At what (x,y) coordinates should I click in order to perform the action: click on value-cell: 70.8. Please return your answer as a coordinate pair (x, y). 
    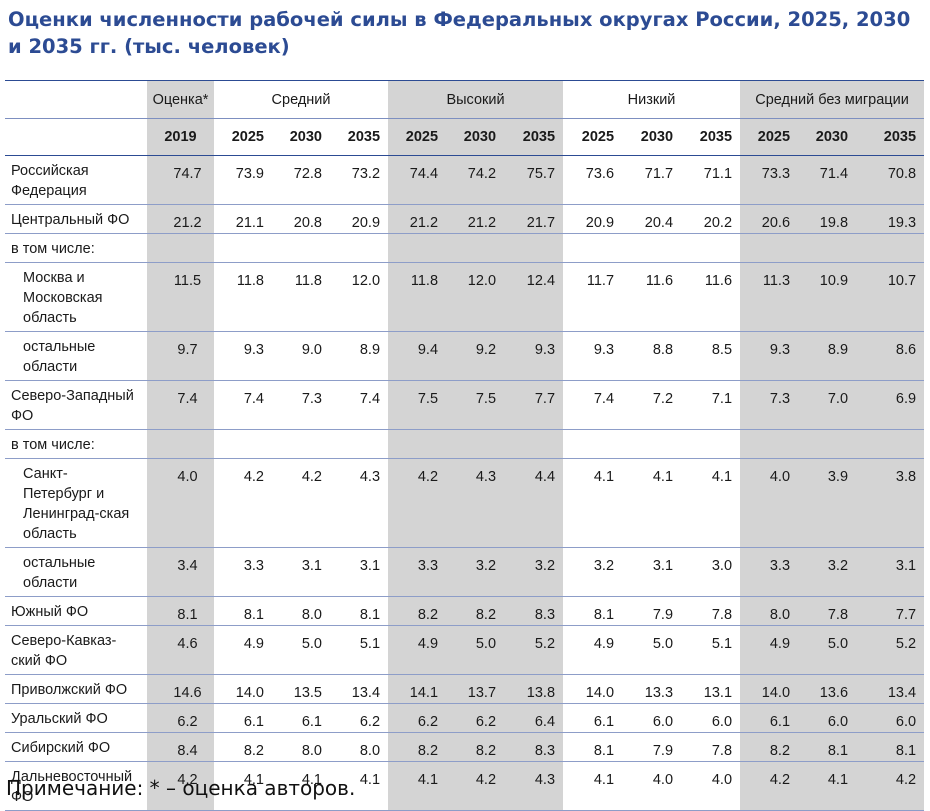
    Looking at the image, I should click on (890, 180).